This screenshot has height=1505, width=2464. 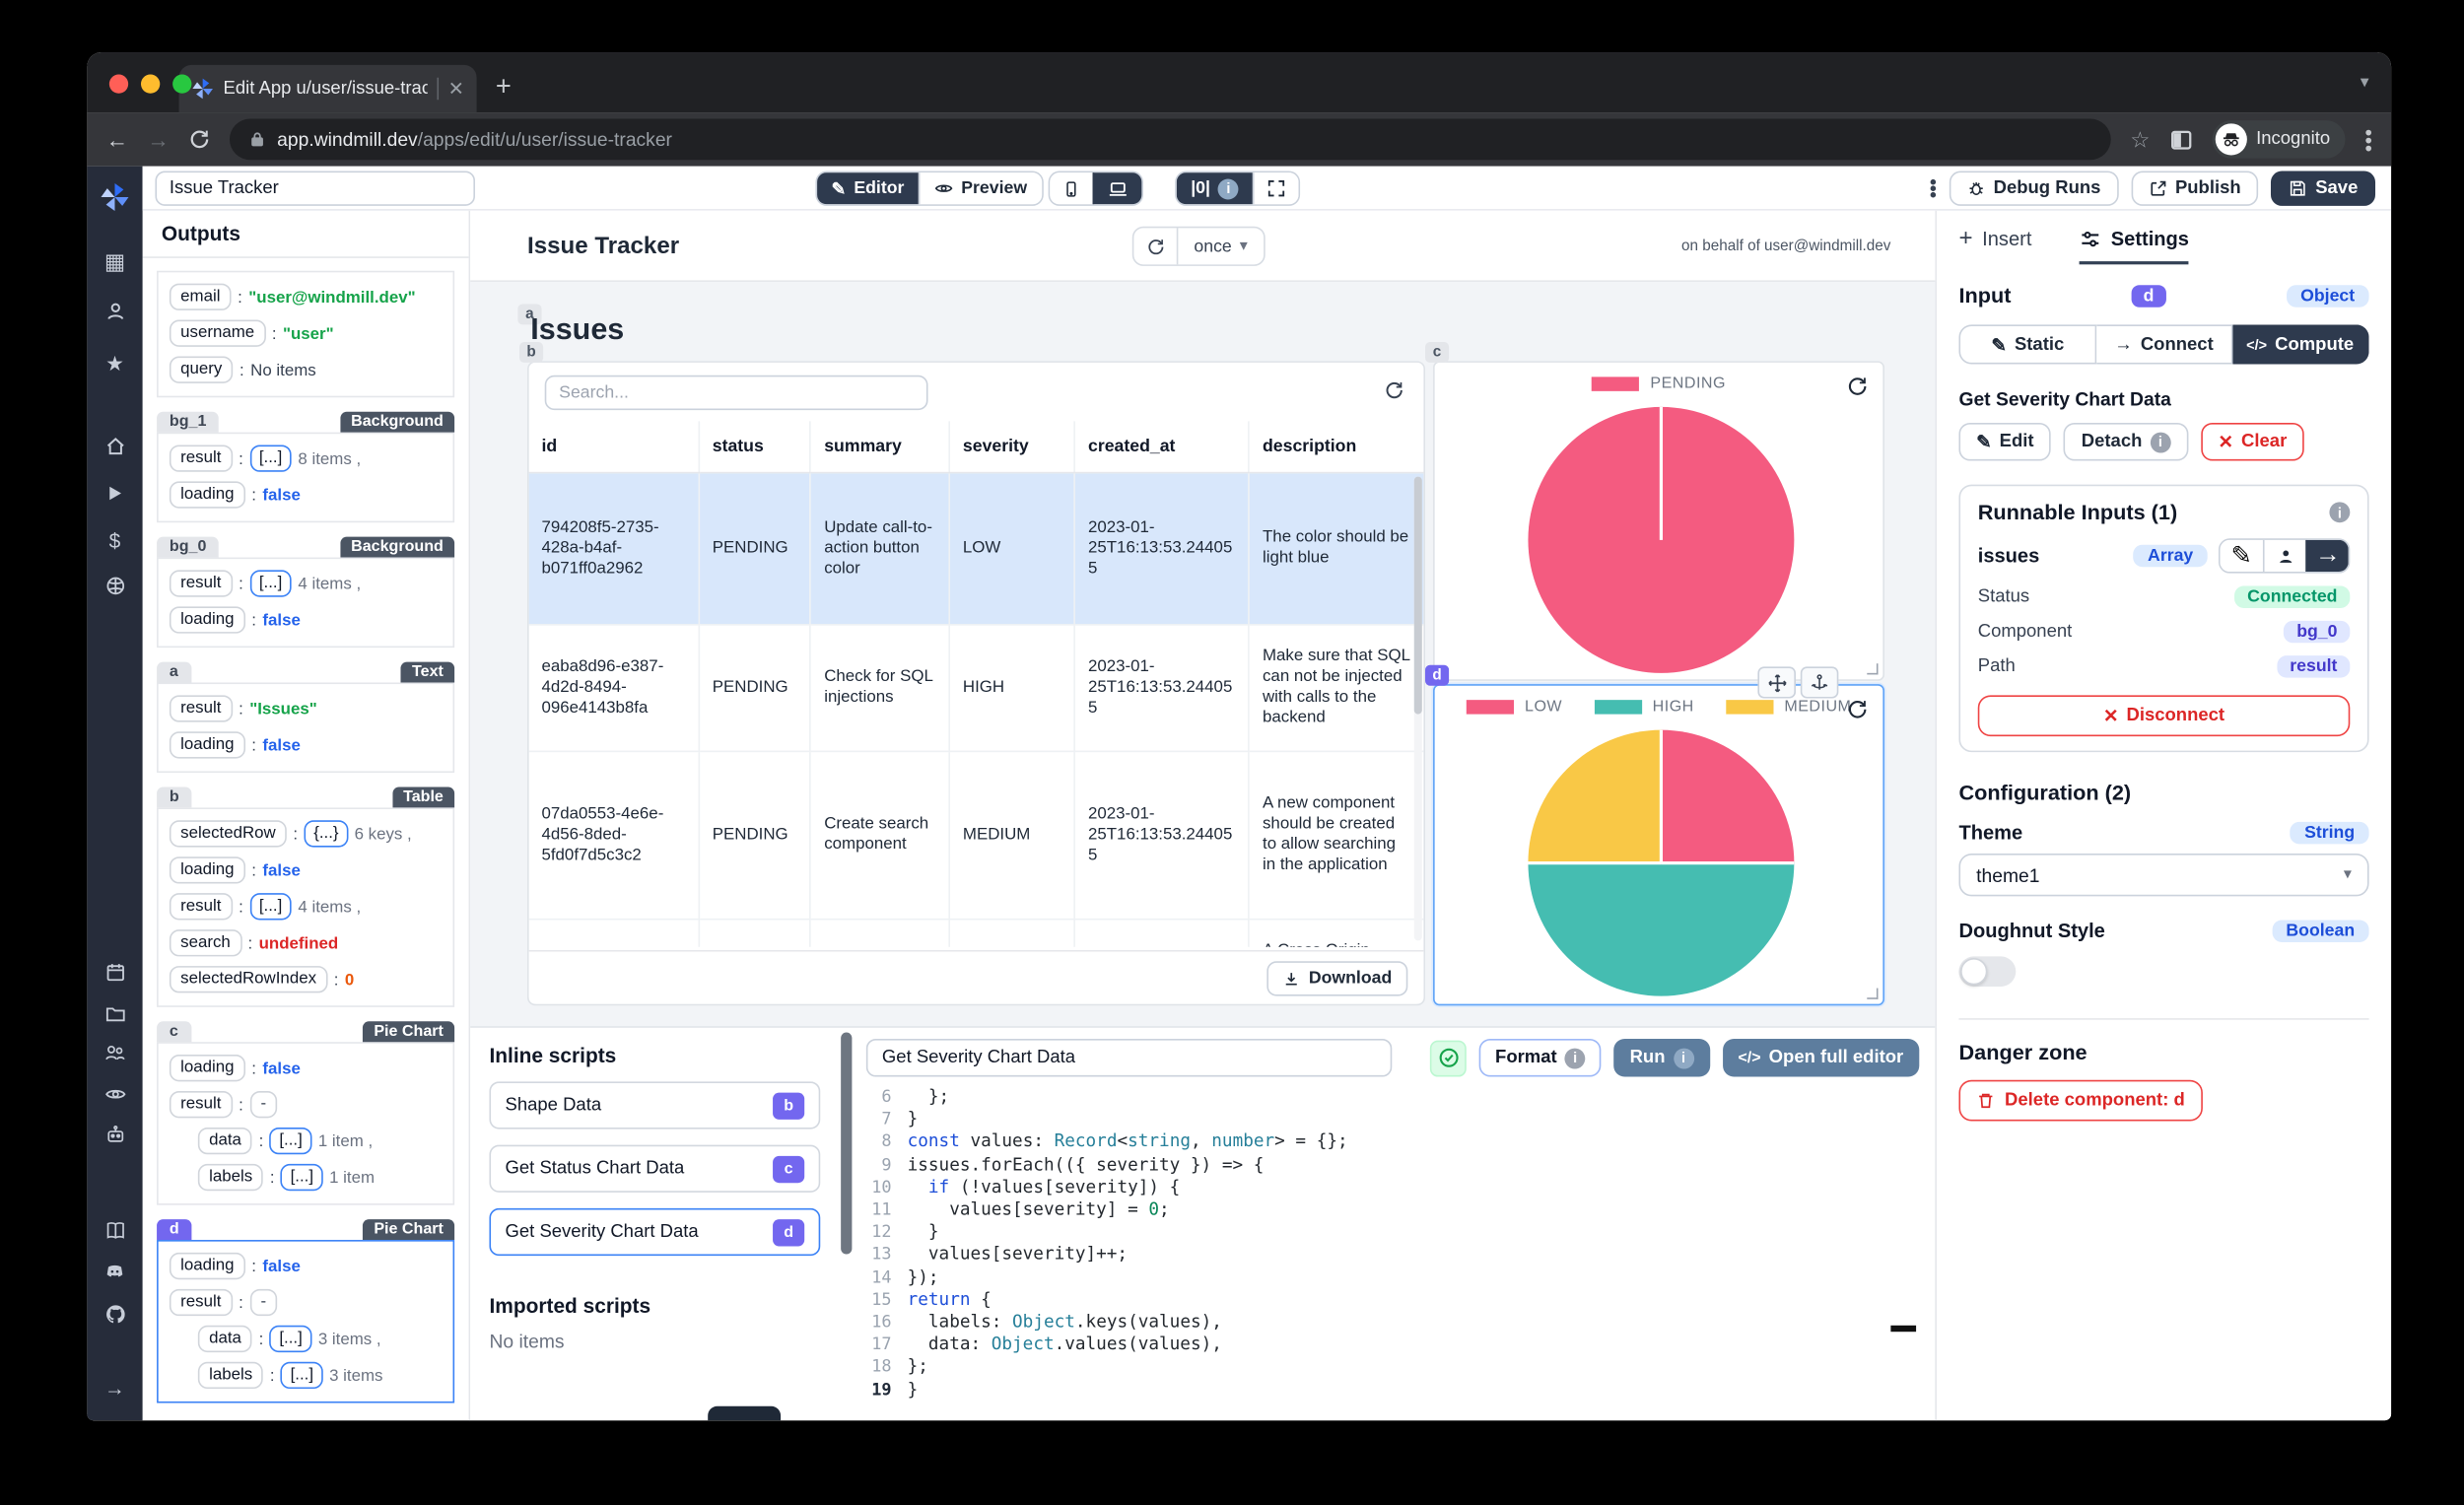 I want to click on discord-icon, so click(x=114, y=1271).